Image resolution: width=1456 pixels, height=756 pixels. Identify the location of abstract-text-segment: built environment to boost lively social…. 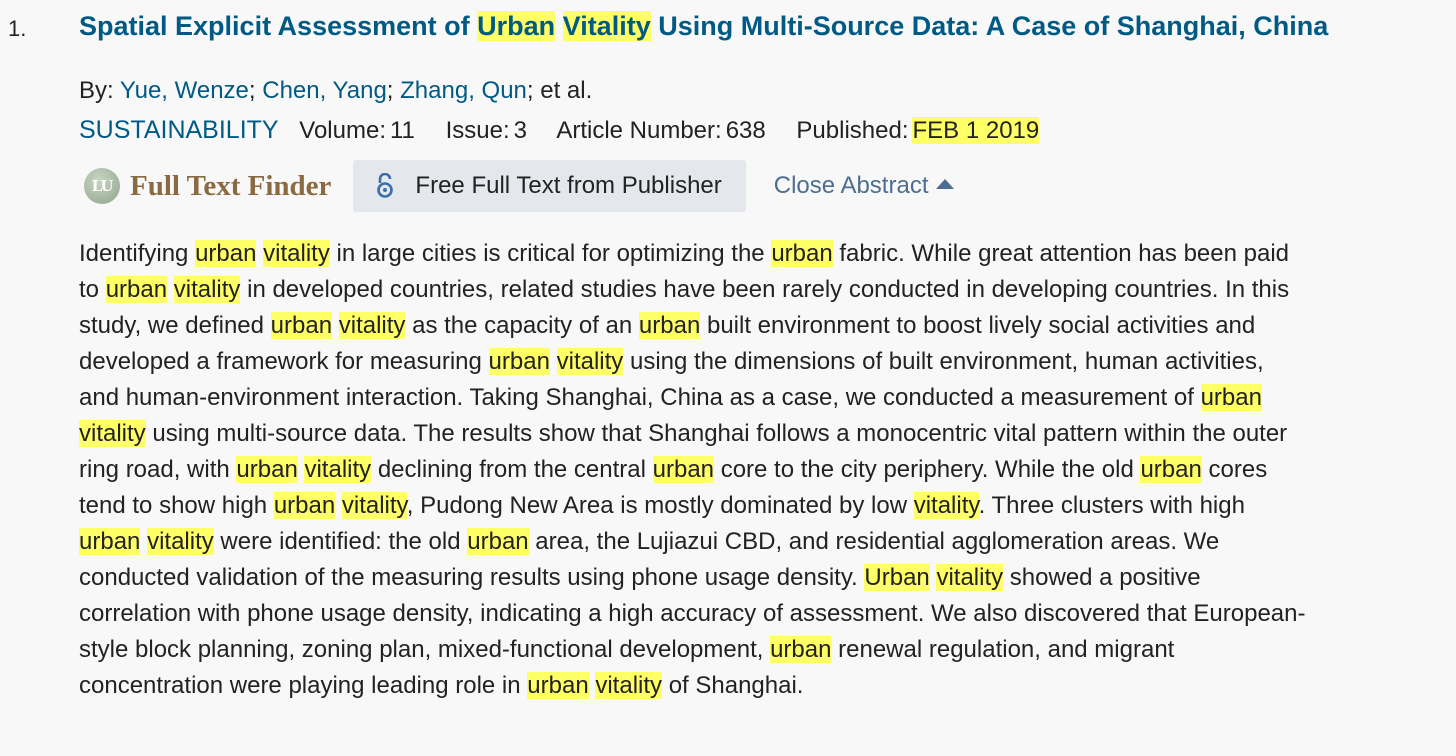
(978, 325).